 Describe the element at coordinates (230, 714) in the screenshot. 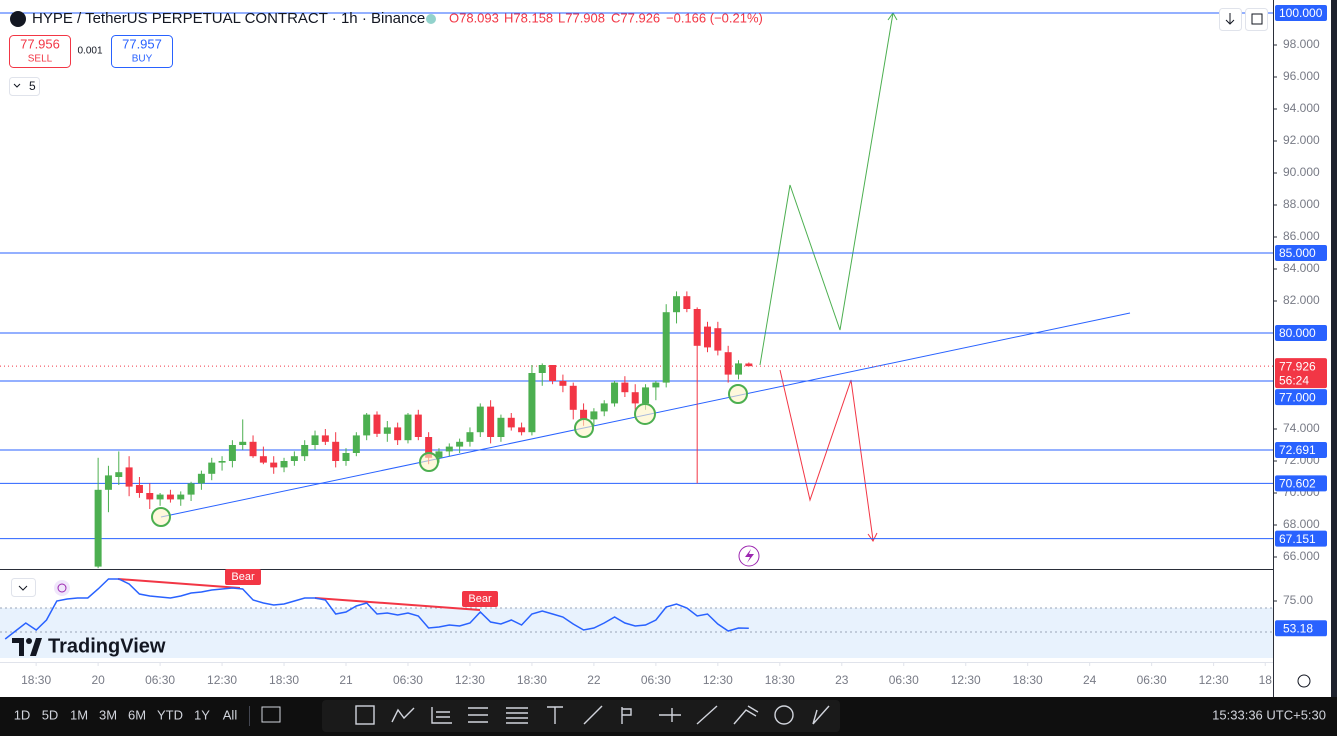

I see `range-button: All` at that location.